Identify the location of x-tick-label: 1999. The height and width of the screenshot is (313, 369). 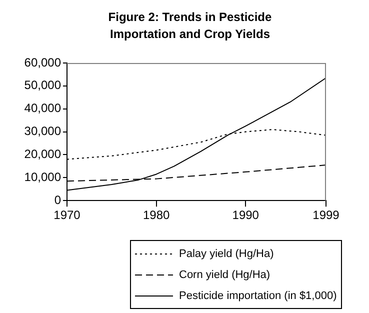
(326, 215).